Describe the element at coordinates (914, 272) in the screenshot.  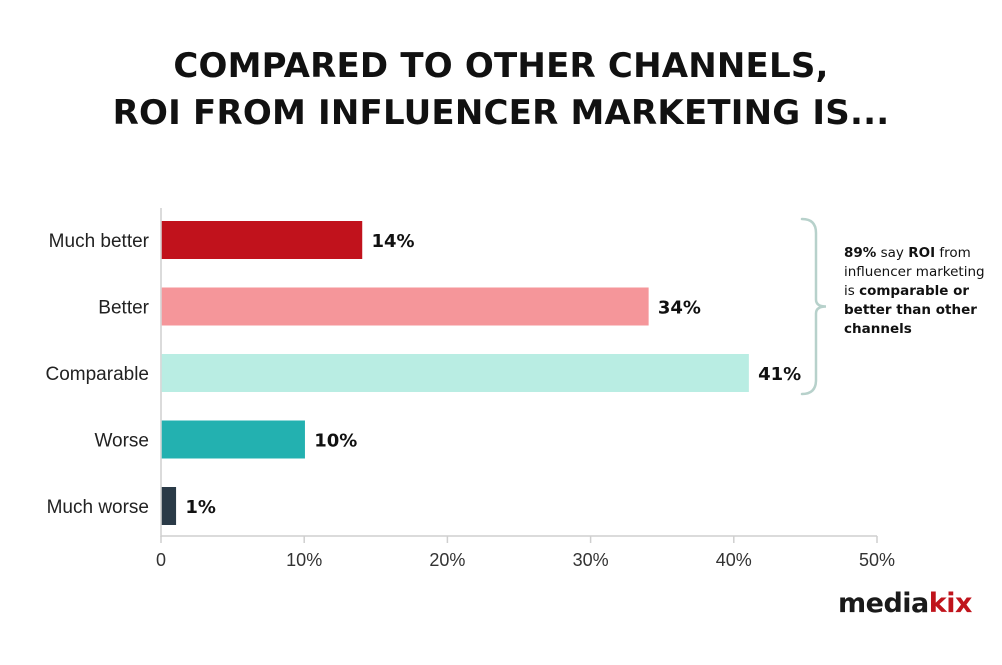
I see `annotation-part-4: from influencer marketing is` at that location.